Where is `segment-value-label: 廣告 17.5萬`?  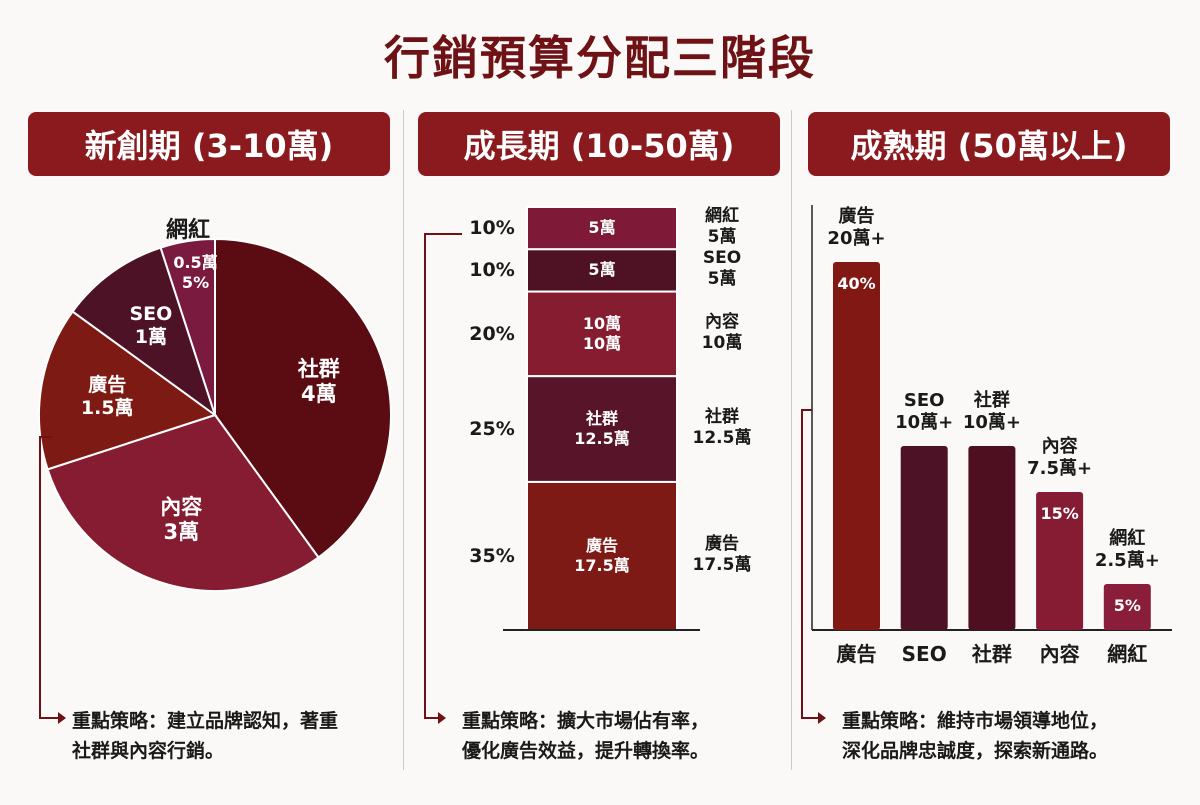 segment-value-label: 廣告 17.5萬 is located at coordinates (722, 555).